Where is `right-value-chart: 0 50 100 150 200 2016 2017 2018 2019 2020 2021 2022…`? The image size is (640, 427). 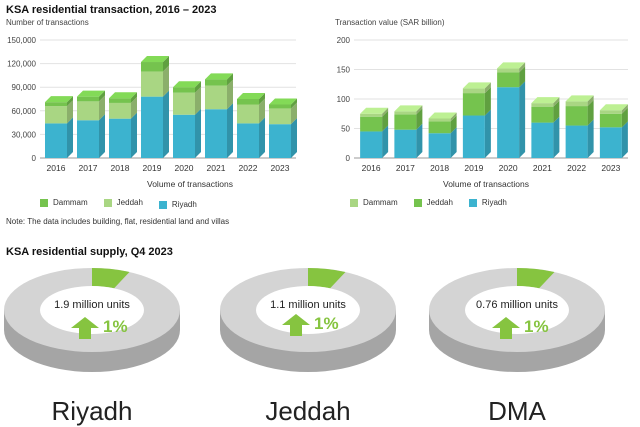
right-value-chart: 0 50 100 150 200 2016 2017 2018 2019 2020 2021 2022… is located at coordinates (482, 104).